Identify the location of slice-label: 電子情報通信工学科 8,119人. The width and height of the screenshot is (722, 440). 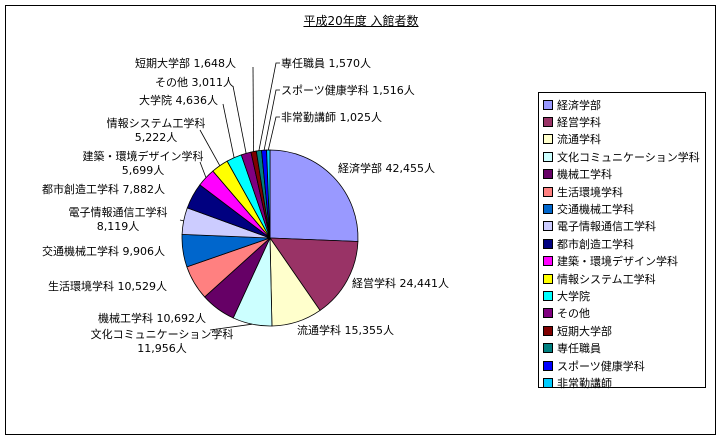
(118, 219).